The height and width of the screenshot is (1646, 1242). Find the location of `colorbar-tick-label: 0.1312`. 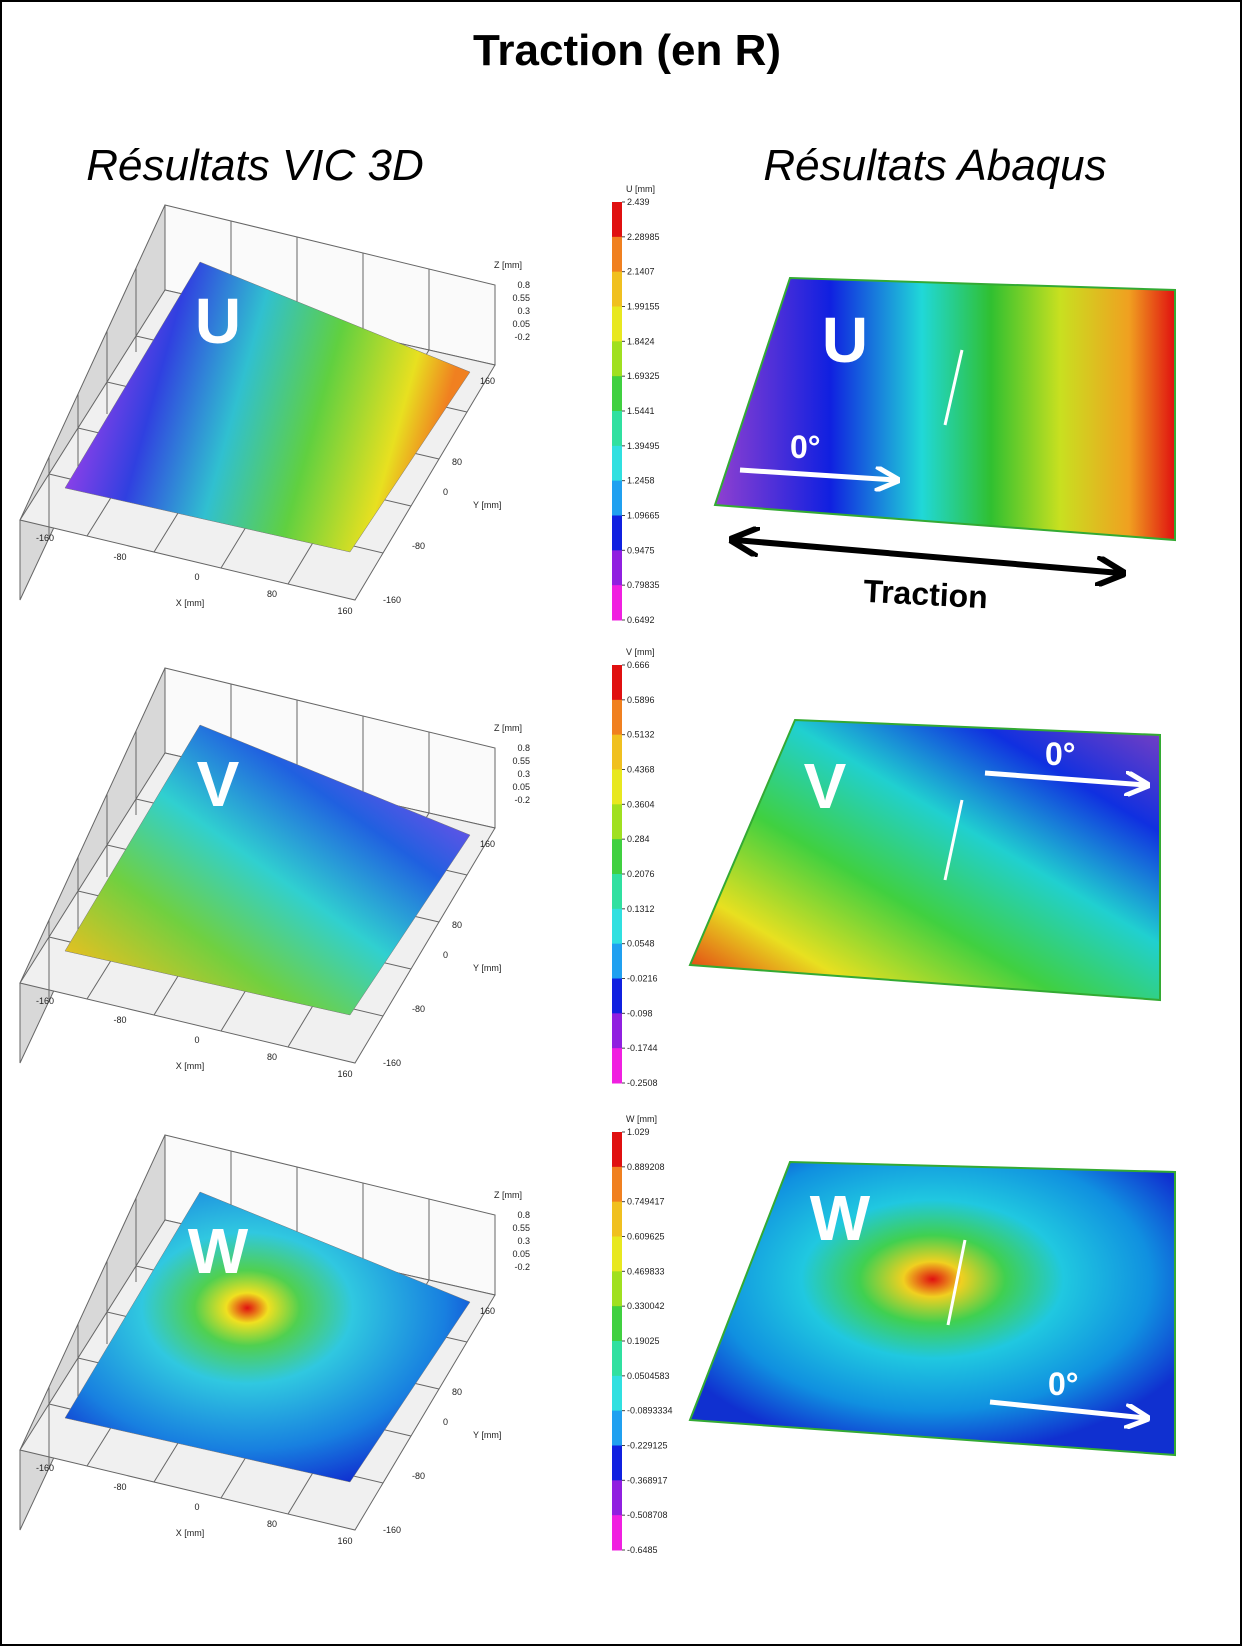

colorbar-tick-label: 0.1312 is located at coordinates (641, 909).